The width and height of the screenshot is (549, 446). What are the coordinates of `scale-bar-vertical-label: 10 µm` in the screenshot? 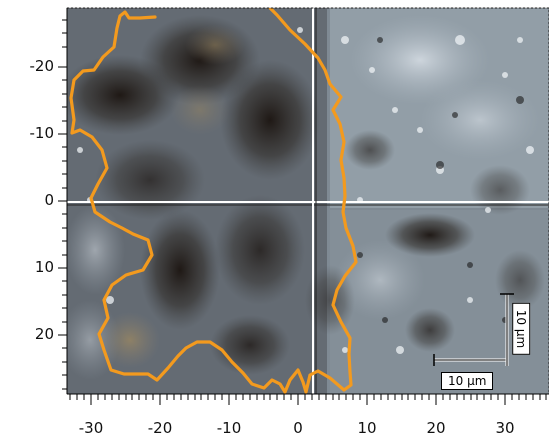 It's located at (521, 329).